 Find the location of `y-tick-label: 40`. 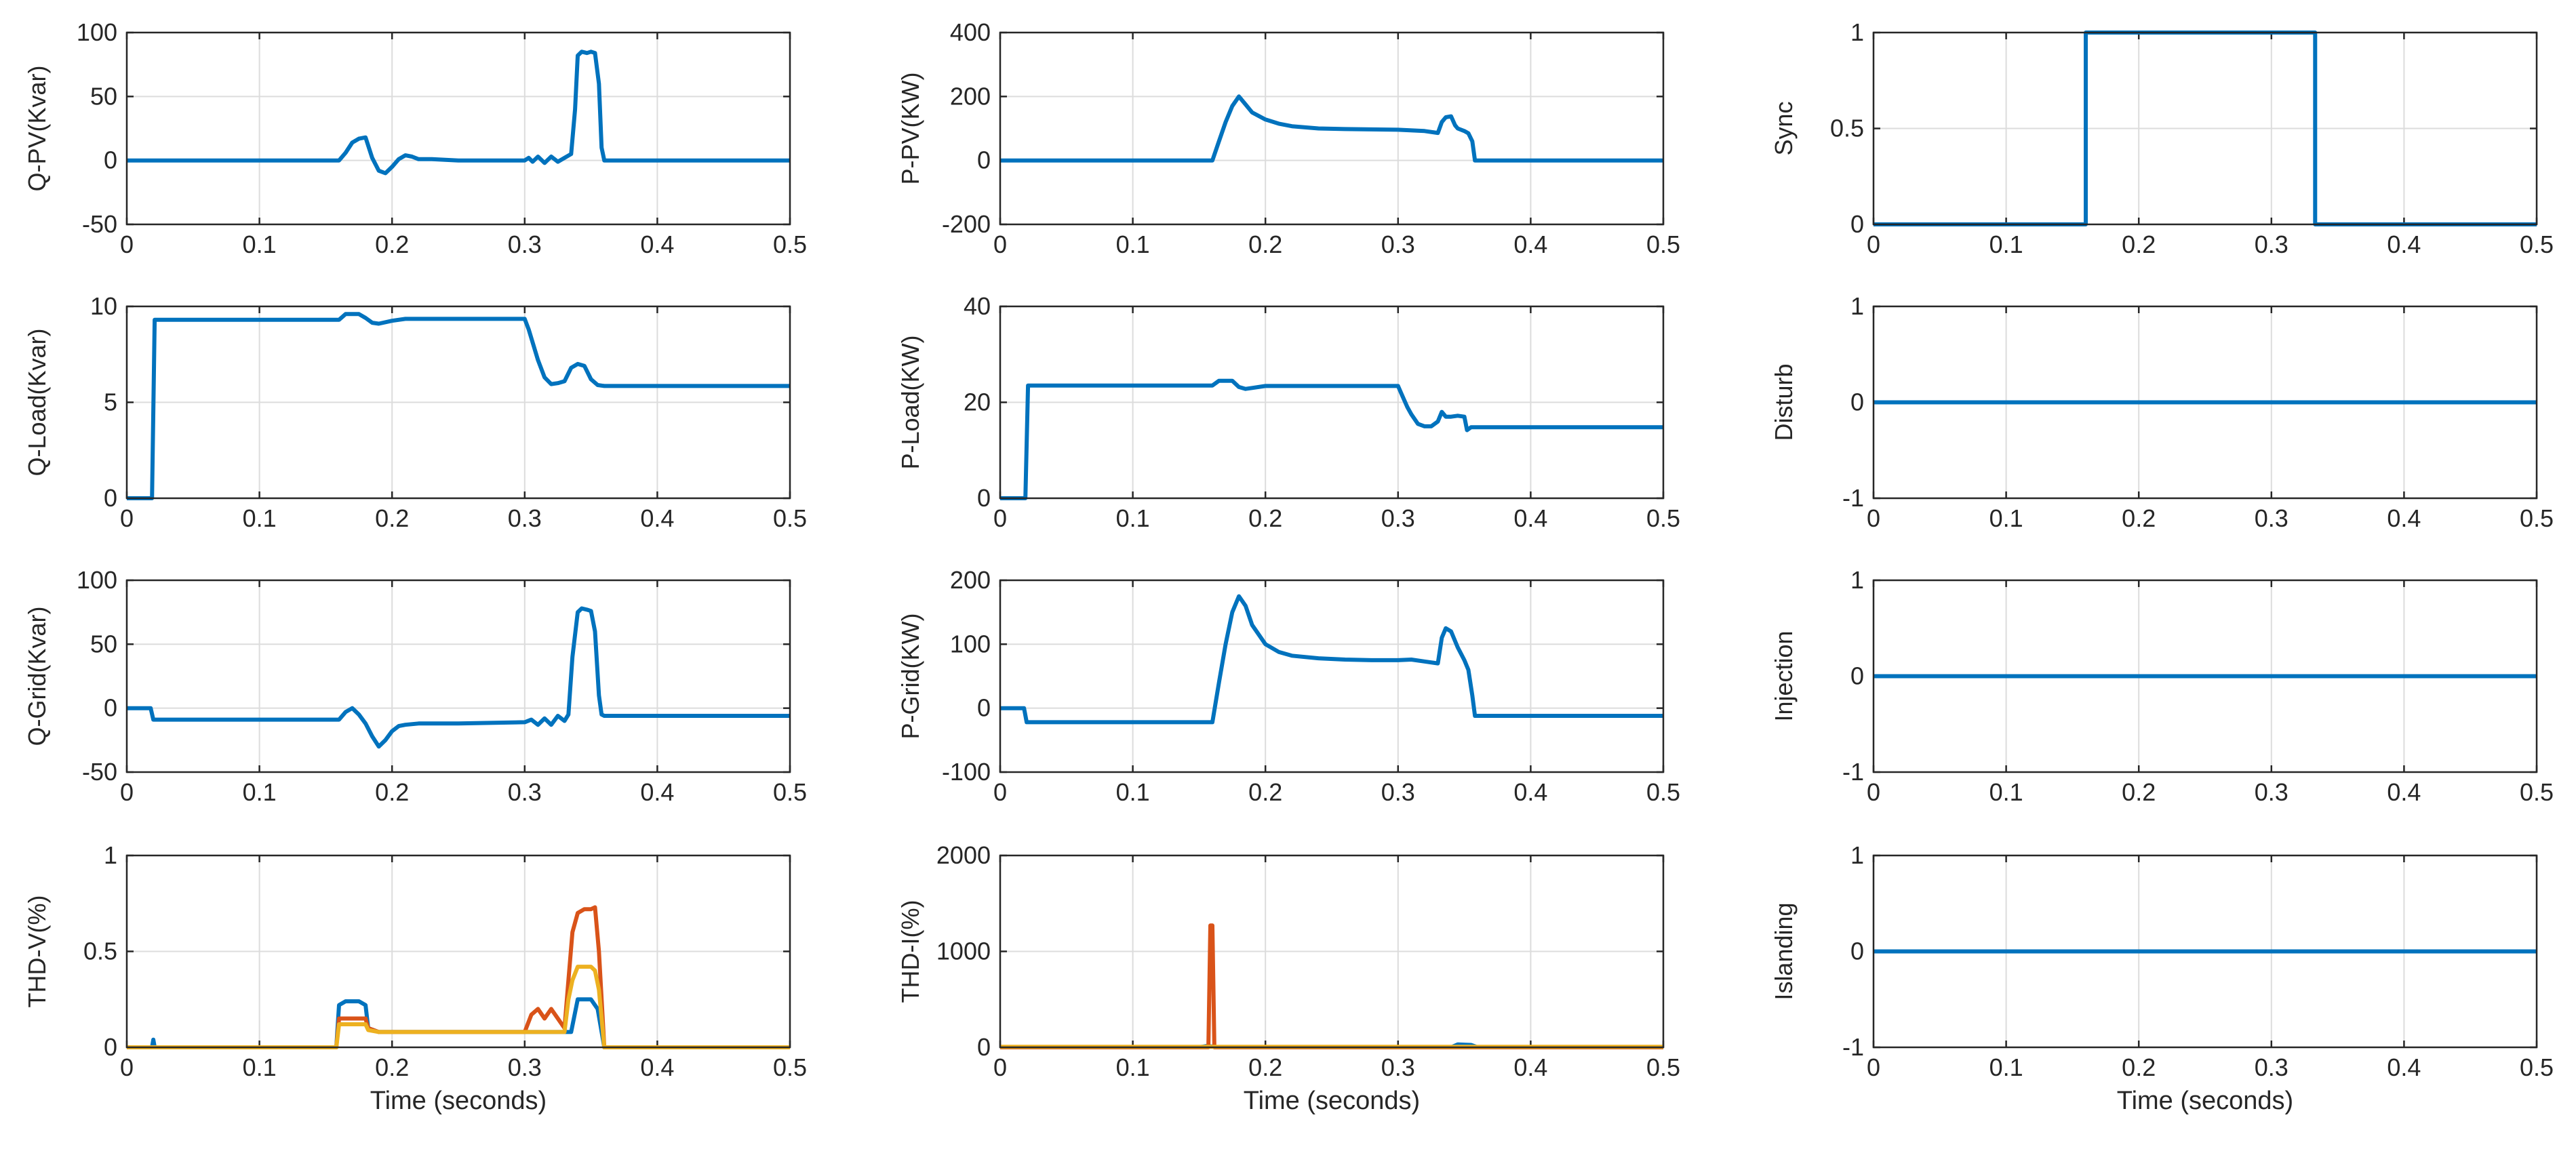

y-tick-label: 40 is located at coordinates (978, 306).